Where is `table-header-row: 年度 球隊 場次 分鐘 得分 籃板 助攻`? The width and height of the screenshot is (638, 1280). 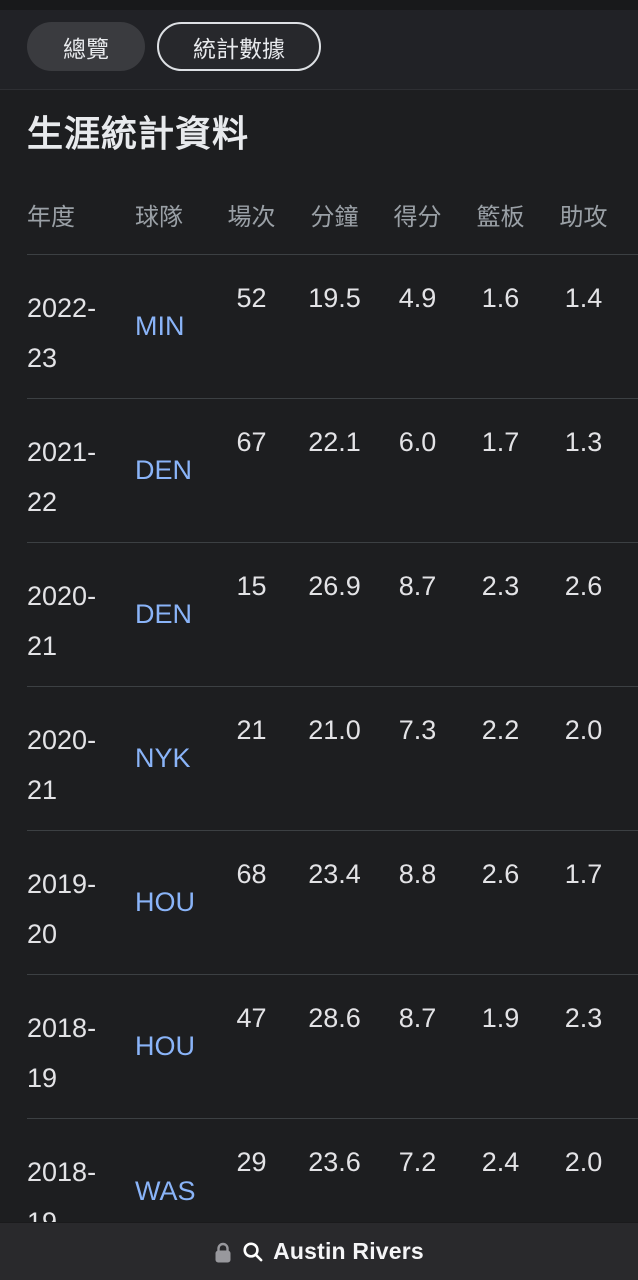 table-header-row: 年度 球隊 場次 分鐘 得分 籃板 助攻 is located at coordinates (332, 206).